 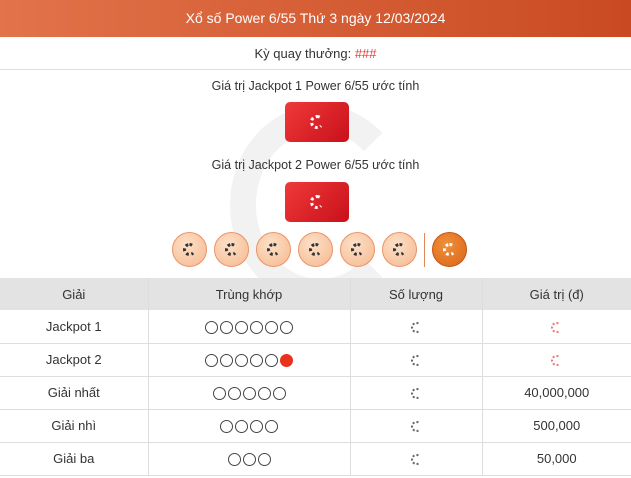 I want to click on results-header: Xổ số Power 6/55 Thứ 3 ngày 12/03/2024, so click(x=315, y=18).